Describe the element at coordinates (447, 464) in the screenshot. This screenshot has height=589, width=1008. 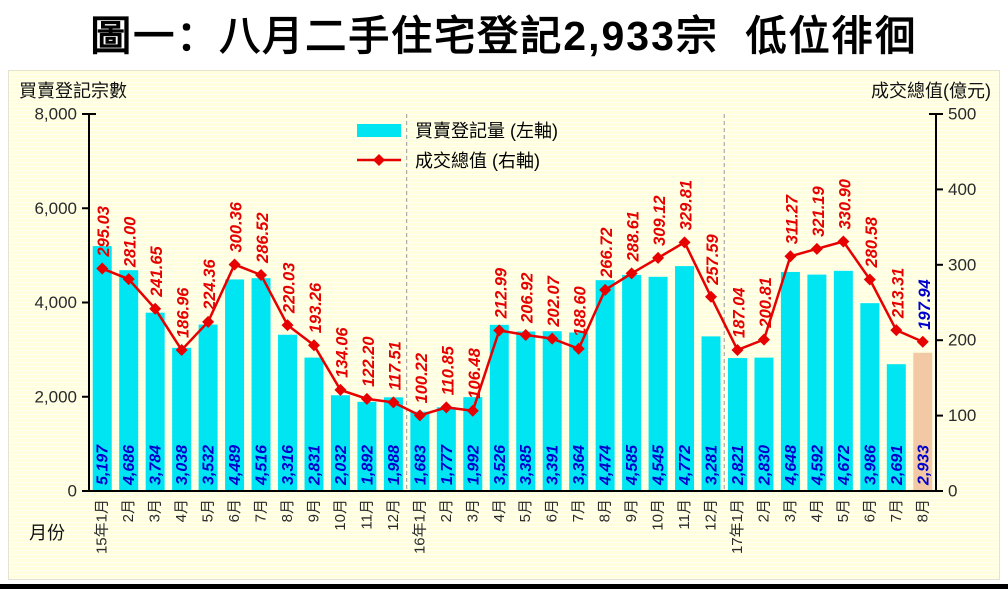
I see `bar-value-label: 1,777` at that location.